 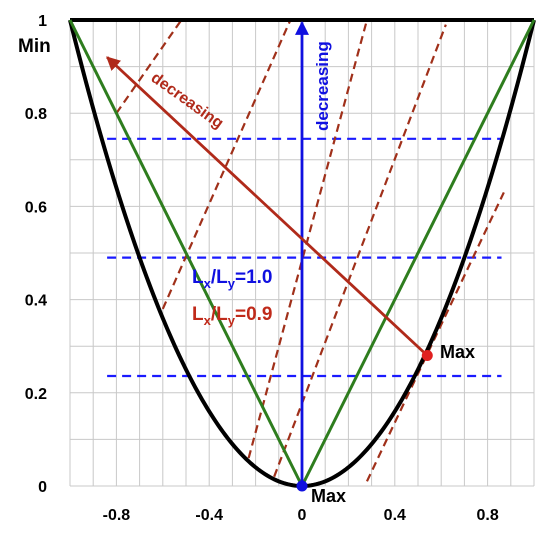 What do you see at coordinates (187, 100) in the screenshot?
I see `red-arrow-label: decreasing` at bounding box center [187, 100].